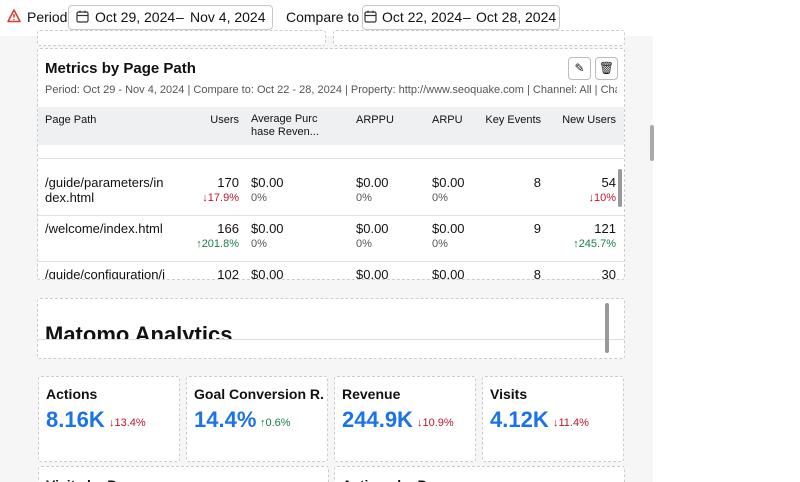 The width and height of the screenshot is (800, 482). I want to click on kpi-value: 4.12K, so click(519, 419).